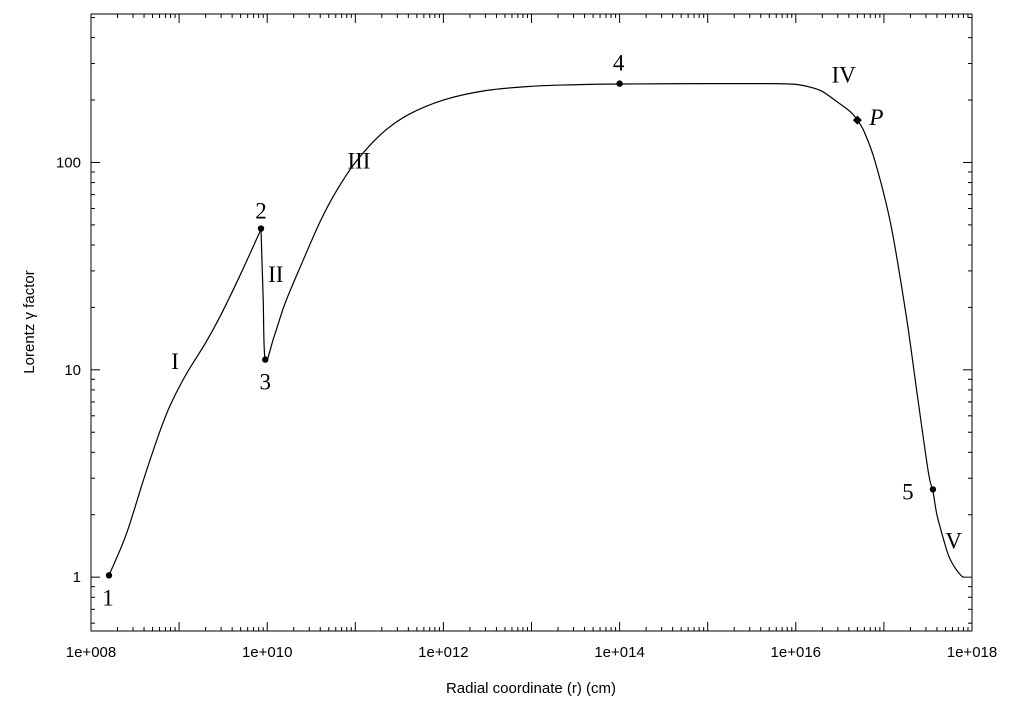  Describe the element at coordinates (972, 652) in the screenshot. I see `x-tick-label: 1e+018` at that location.